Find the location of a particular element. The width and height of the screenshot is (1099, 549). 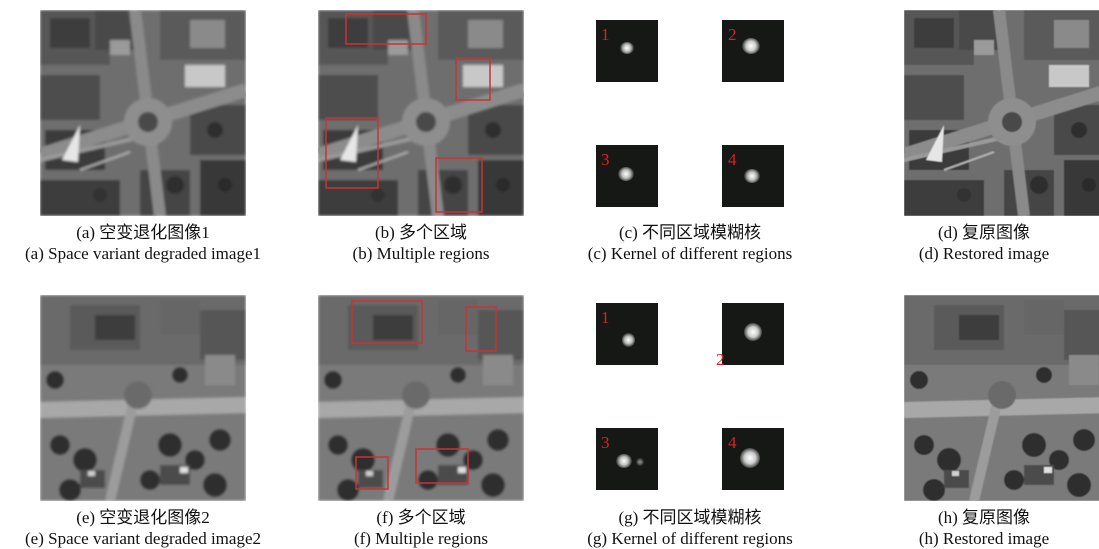

caption-en: (g) Kernel of different regions is located at coordinates (690, 538).